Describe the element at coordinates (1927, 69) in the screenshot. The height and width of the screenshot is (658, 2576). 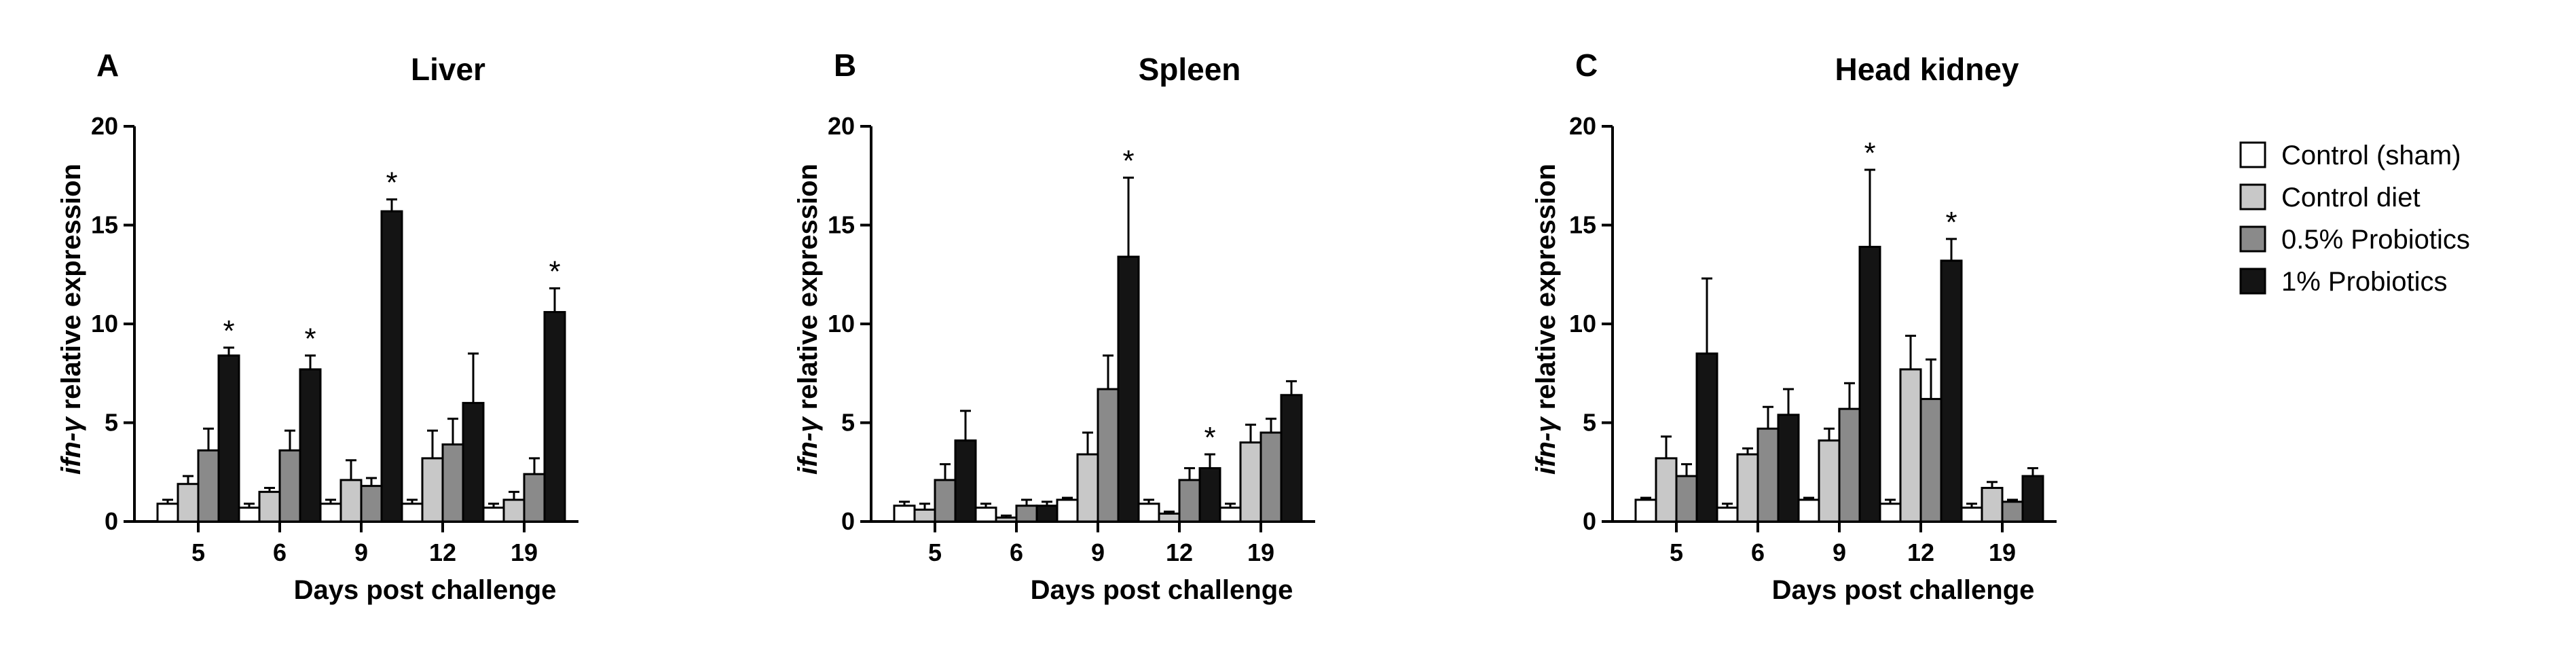
I see `panel-title: Head kidney` at that location.